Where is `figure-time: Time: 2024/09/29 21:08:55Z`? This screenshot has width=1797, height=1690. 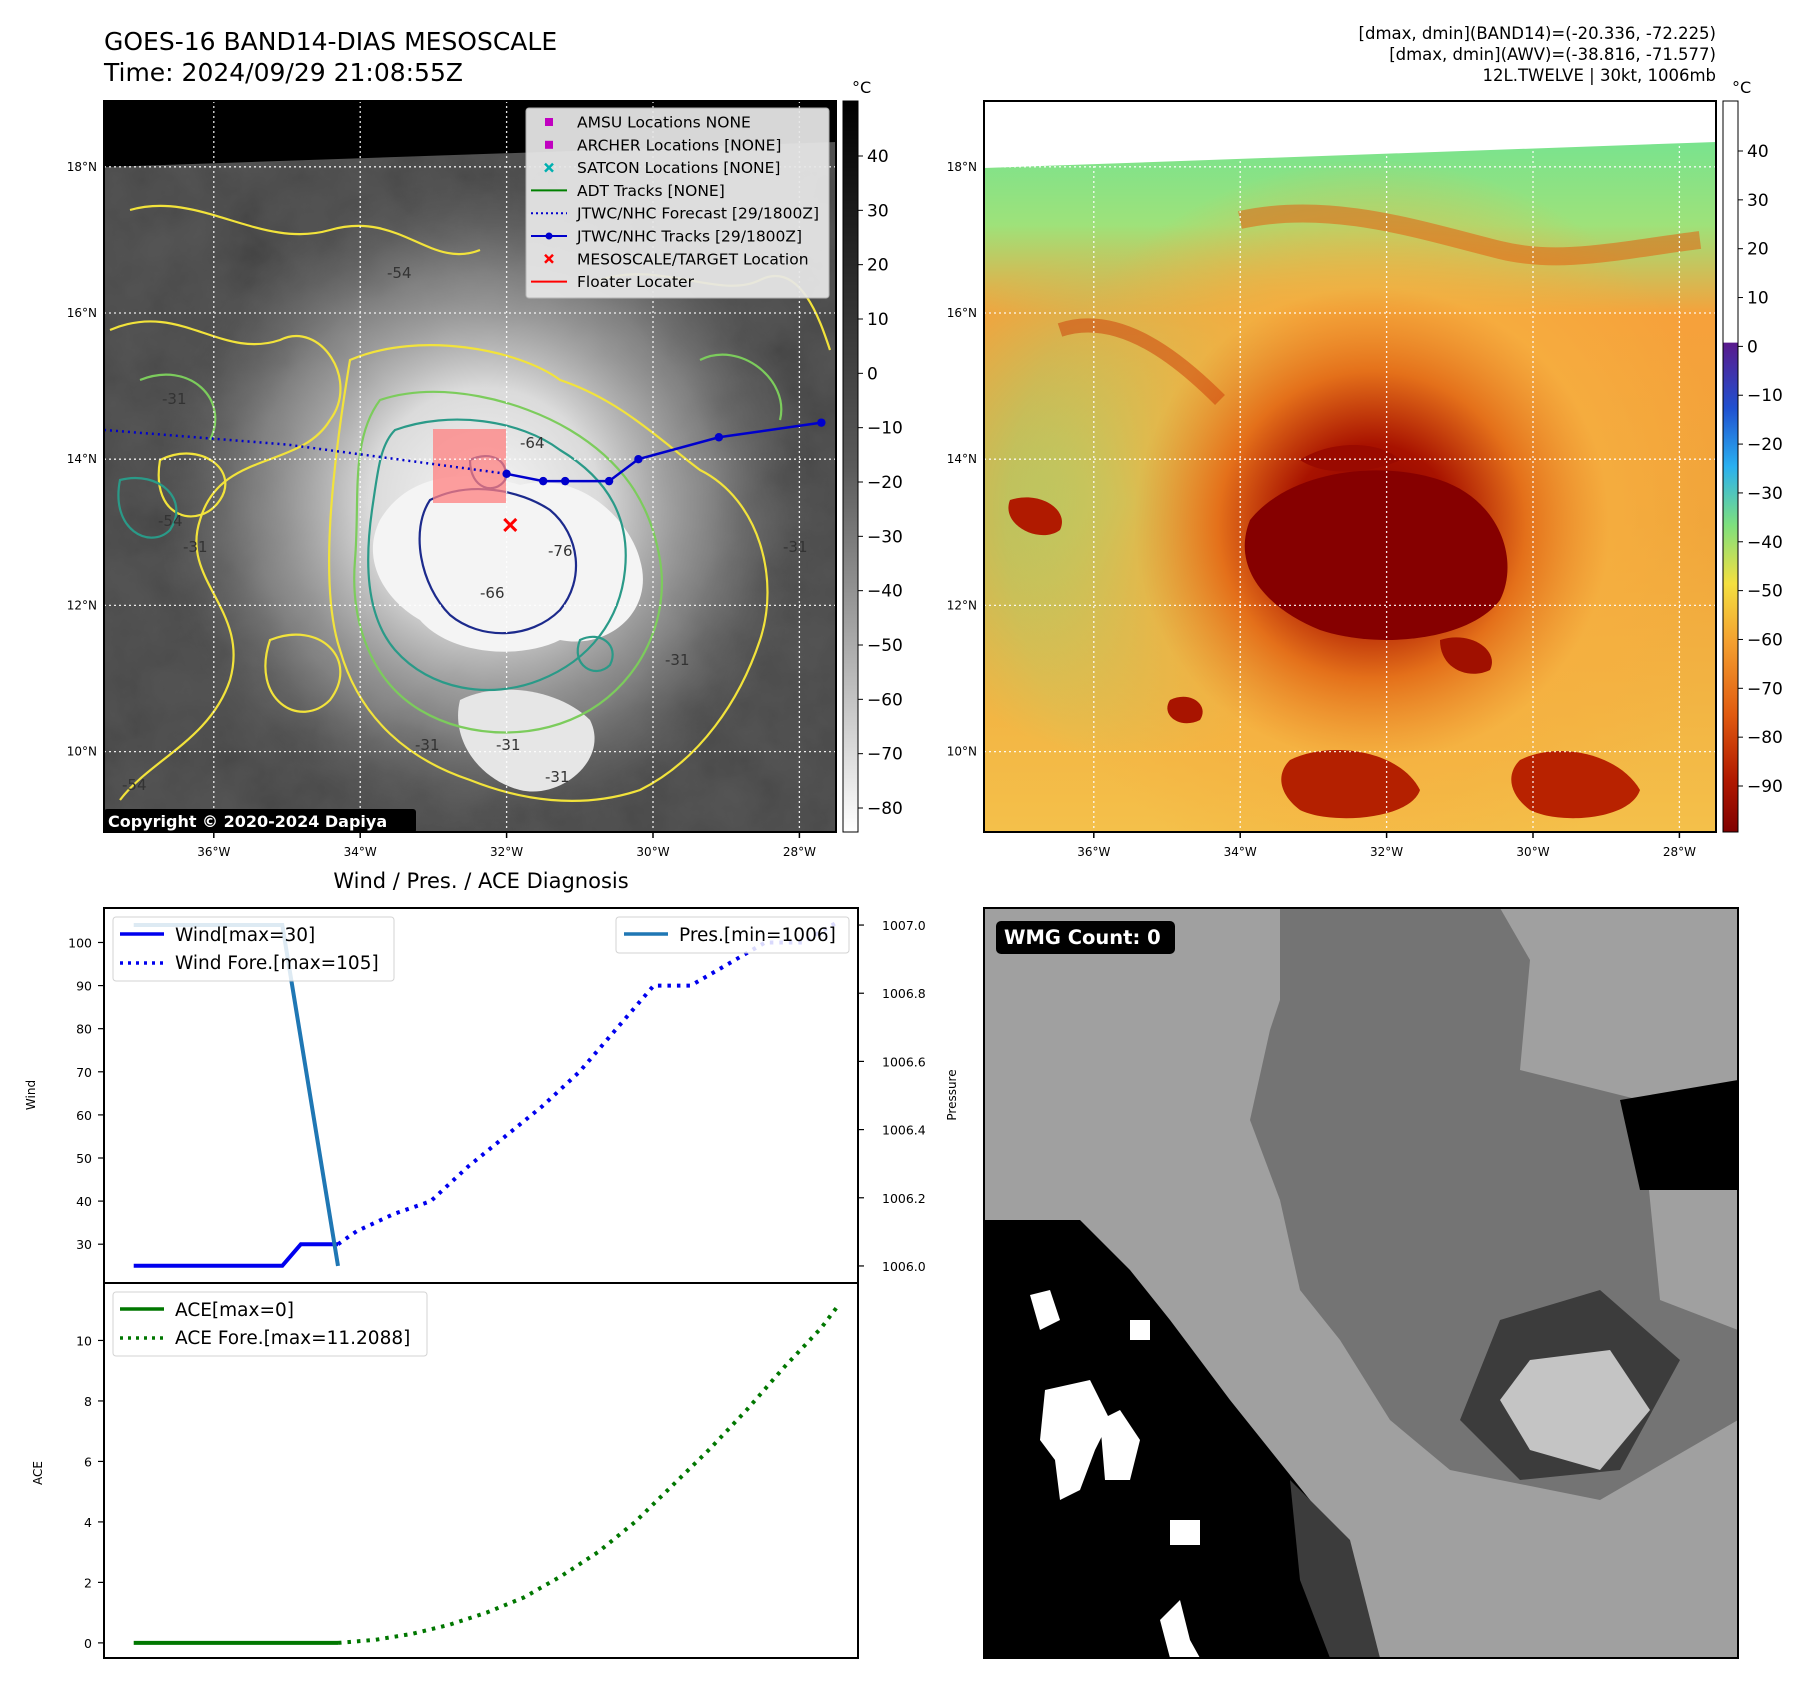 figure-time: Time: 2024/09/29 21:08:55Z is located at coordinates (283, 72).